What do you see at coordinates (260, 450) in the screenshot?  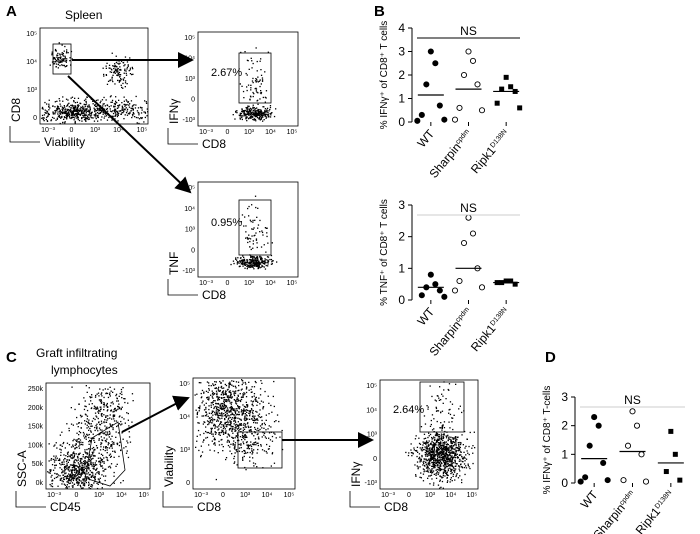 I see `gate` at bounding box center [260, 450].